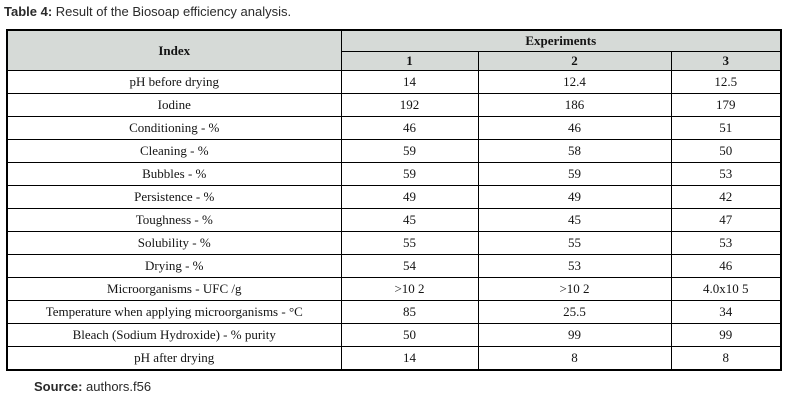 The width and height of the screenshot is (787, 402). What do you see at coordinates (409, 61) in the screenshot?
I see `header-experiment-1: 1` at bounding box center [409, 61].